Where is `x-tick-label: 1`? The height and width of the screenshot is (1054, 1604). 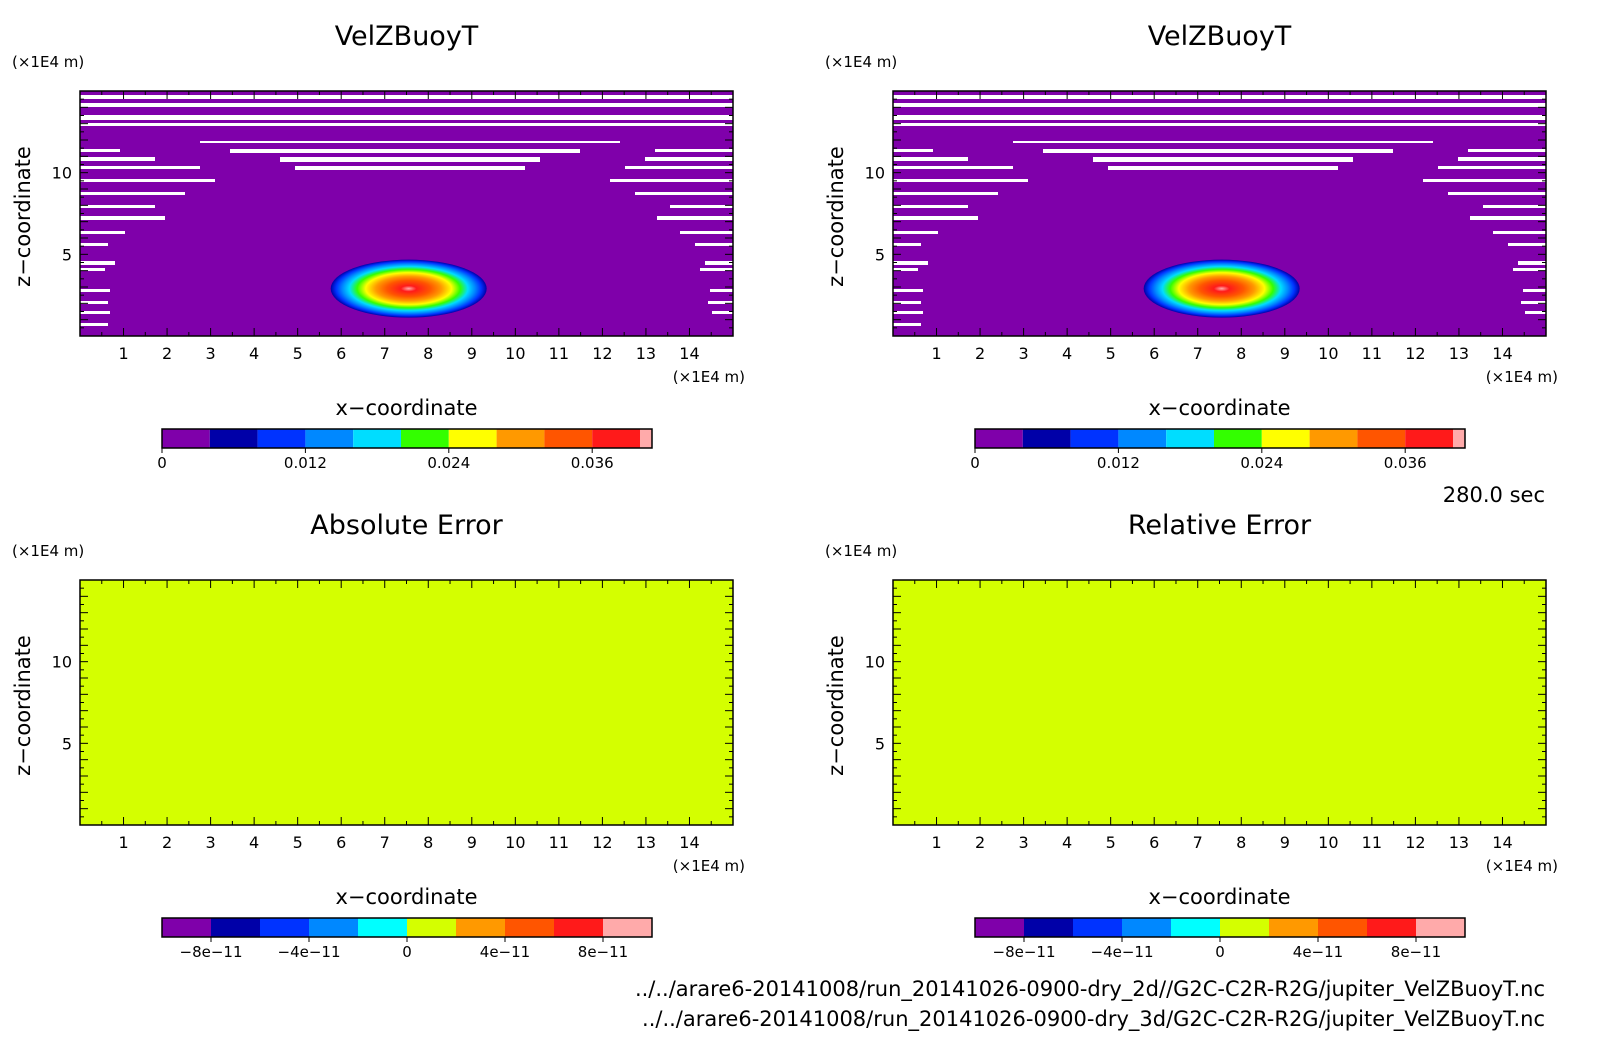 x-tick-label: 1 is located at coordinates (936, 842).